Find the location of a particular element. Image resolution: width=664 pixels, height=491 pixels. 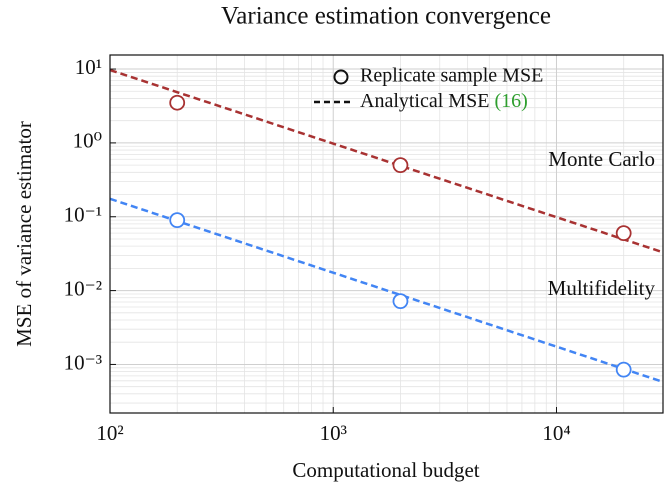

legend-marker is located at coordinates (341, 77).